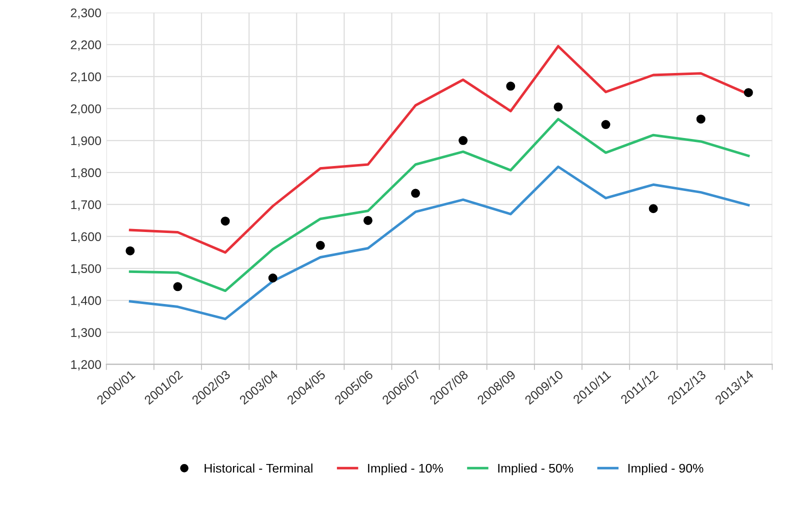 This screenshot has width=788, height=506. I want to click on y-tick-label: 1,500, so click(86, 269).